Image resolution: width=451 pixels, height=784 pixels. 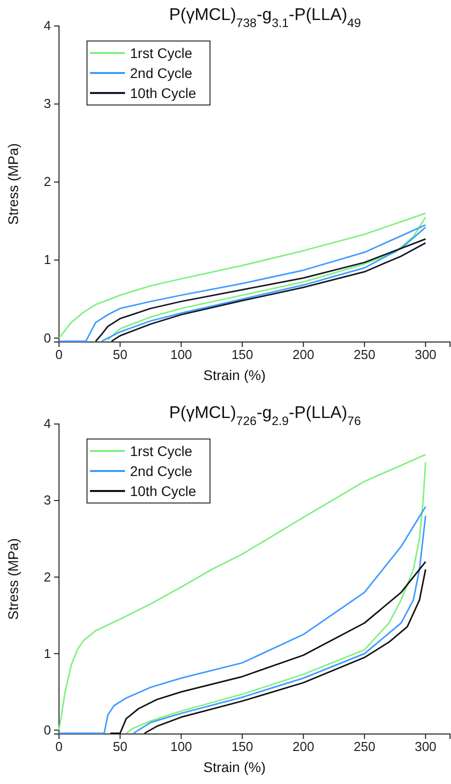 I want to click on chart-title: P(γMCL)$_{738}$-g$_{3.1}$-P(LLA)$_{49}$, so click(x=265, y=17).